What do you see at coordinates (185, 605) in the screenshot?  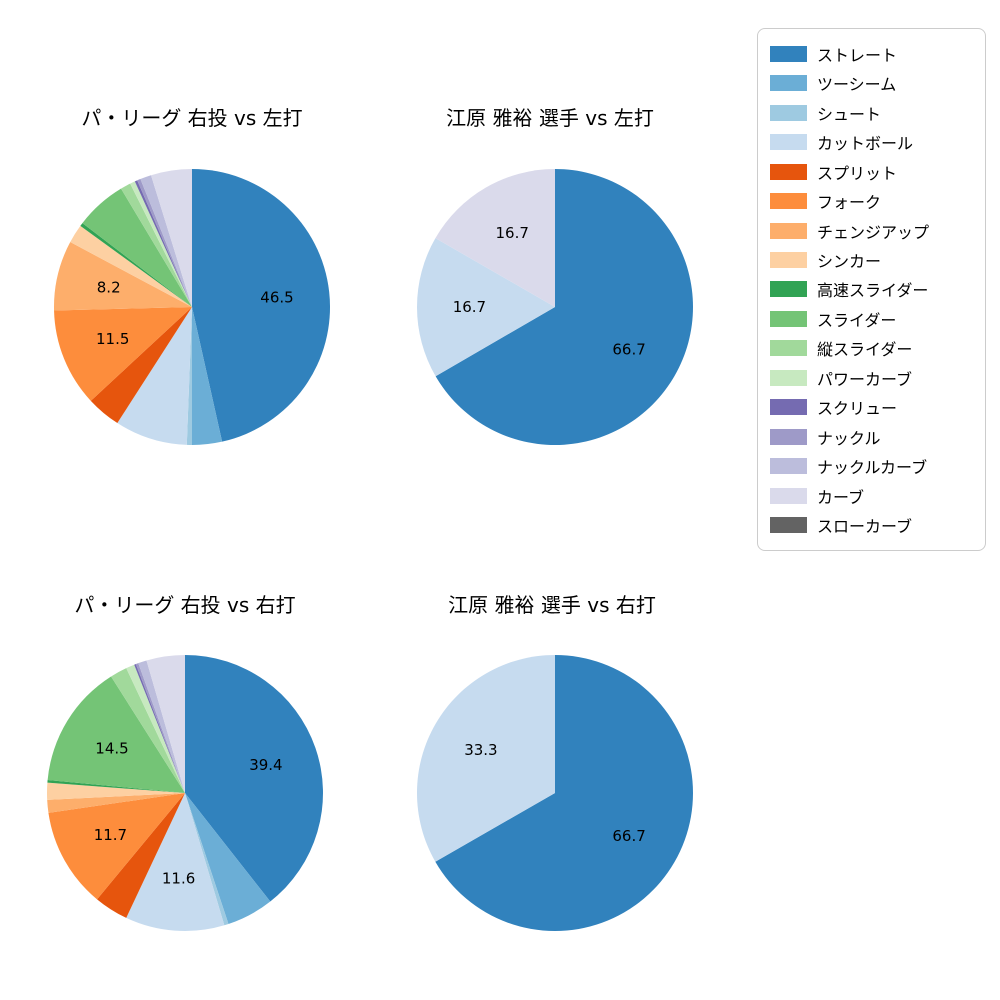 I see `chart-title-pa-league-vs-right: パ・リーグ 右投 vs 右打` at bounding box center [185, 605].